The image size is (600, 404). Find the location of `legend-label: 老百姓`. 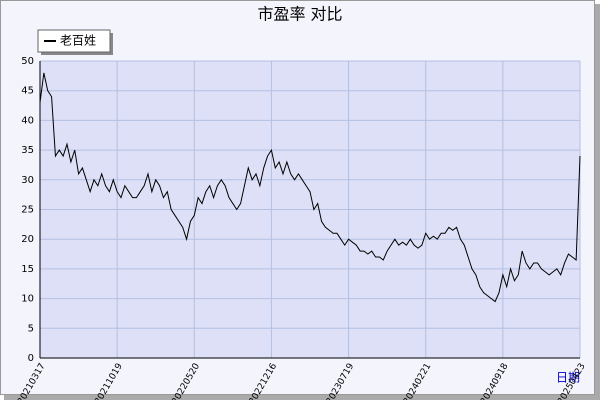

legend-label: 老百姓 is located at coordinates (78, 41).